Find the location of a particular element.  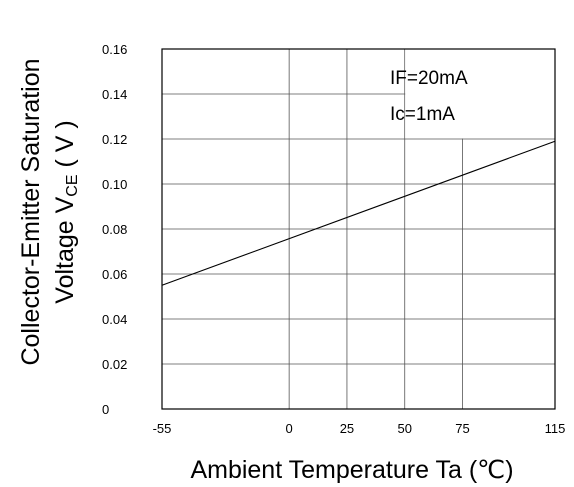

y-tick-label: 0.02 is located at coordinates (114, 364).